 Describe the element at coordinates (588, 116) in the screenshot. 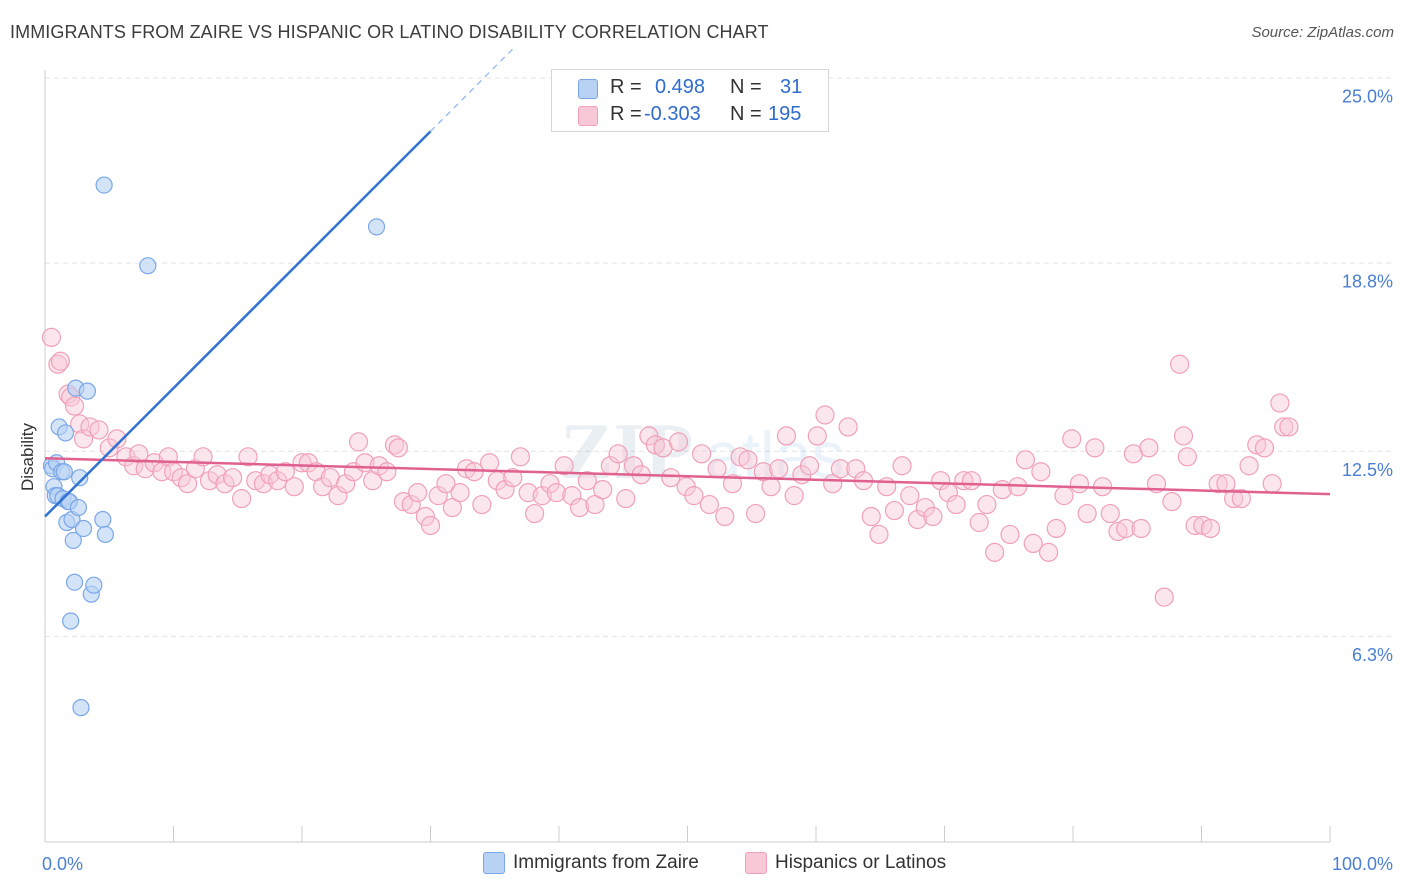

I see `legend-swatch-hispanic` at that location.